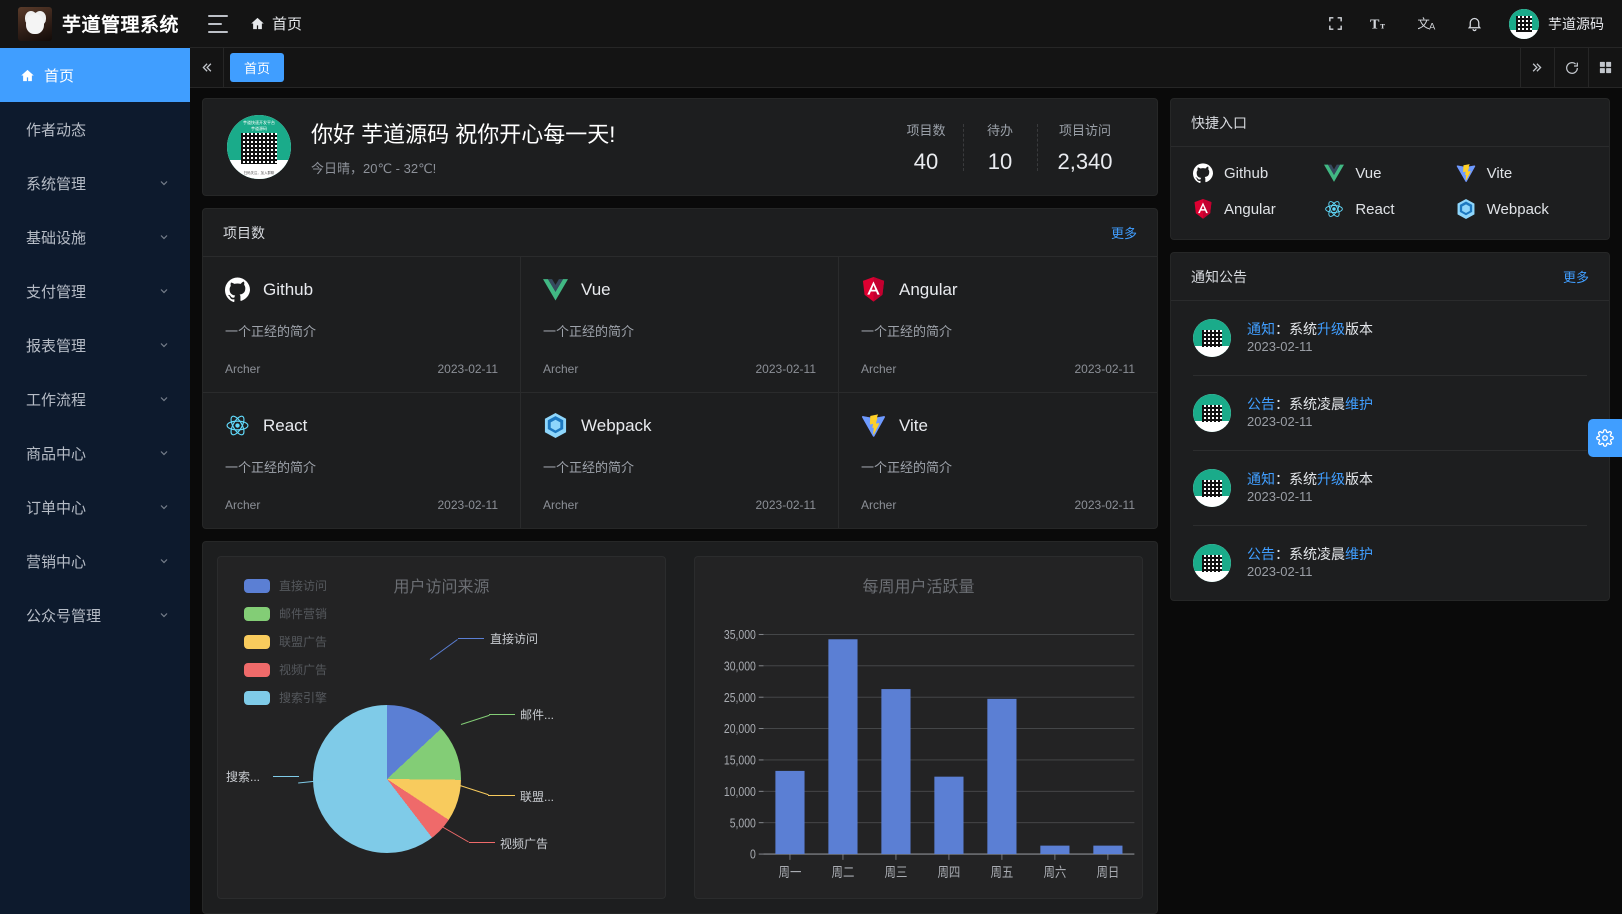 Image resolution: width=1622 pixels, height=914 pixels. Describe the element at coordinates (1521, 173) in the screenshot. I see `quick-entry-vite: Vite` at that location.